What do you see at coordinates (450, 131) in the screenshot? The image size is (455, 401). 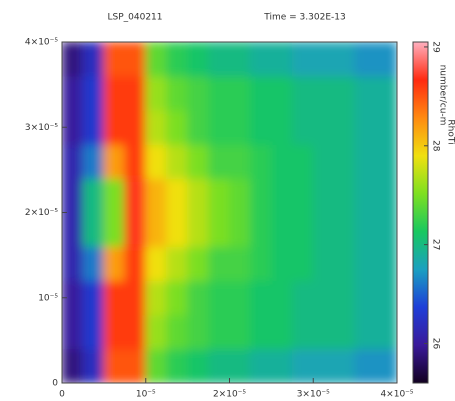 I see `colorbar-label: RhoTi` at bounding box center [450, 131].